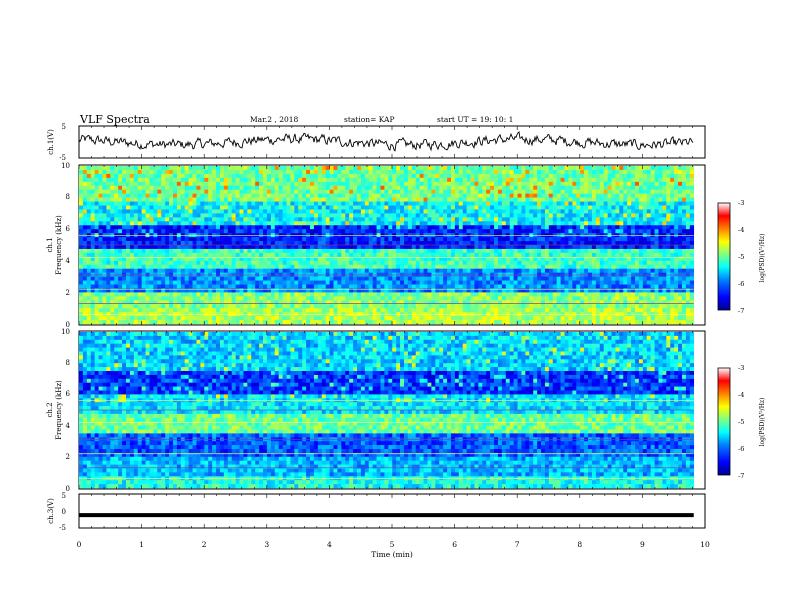 The height and width of the screenshot is (612, 792). Describe the element at coordinates (386, 141) in the screenshot. I see `ch1-waveform-line` at that location.